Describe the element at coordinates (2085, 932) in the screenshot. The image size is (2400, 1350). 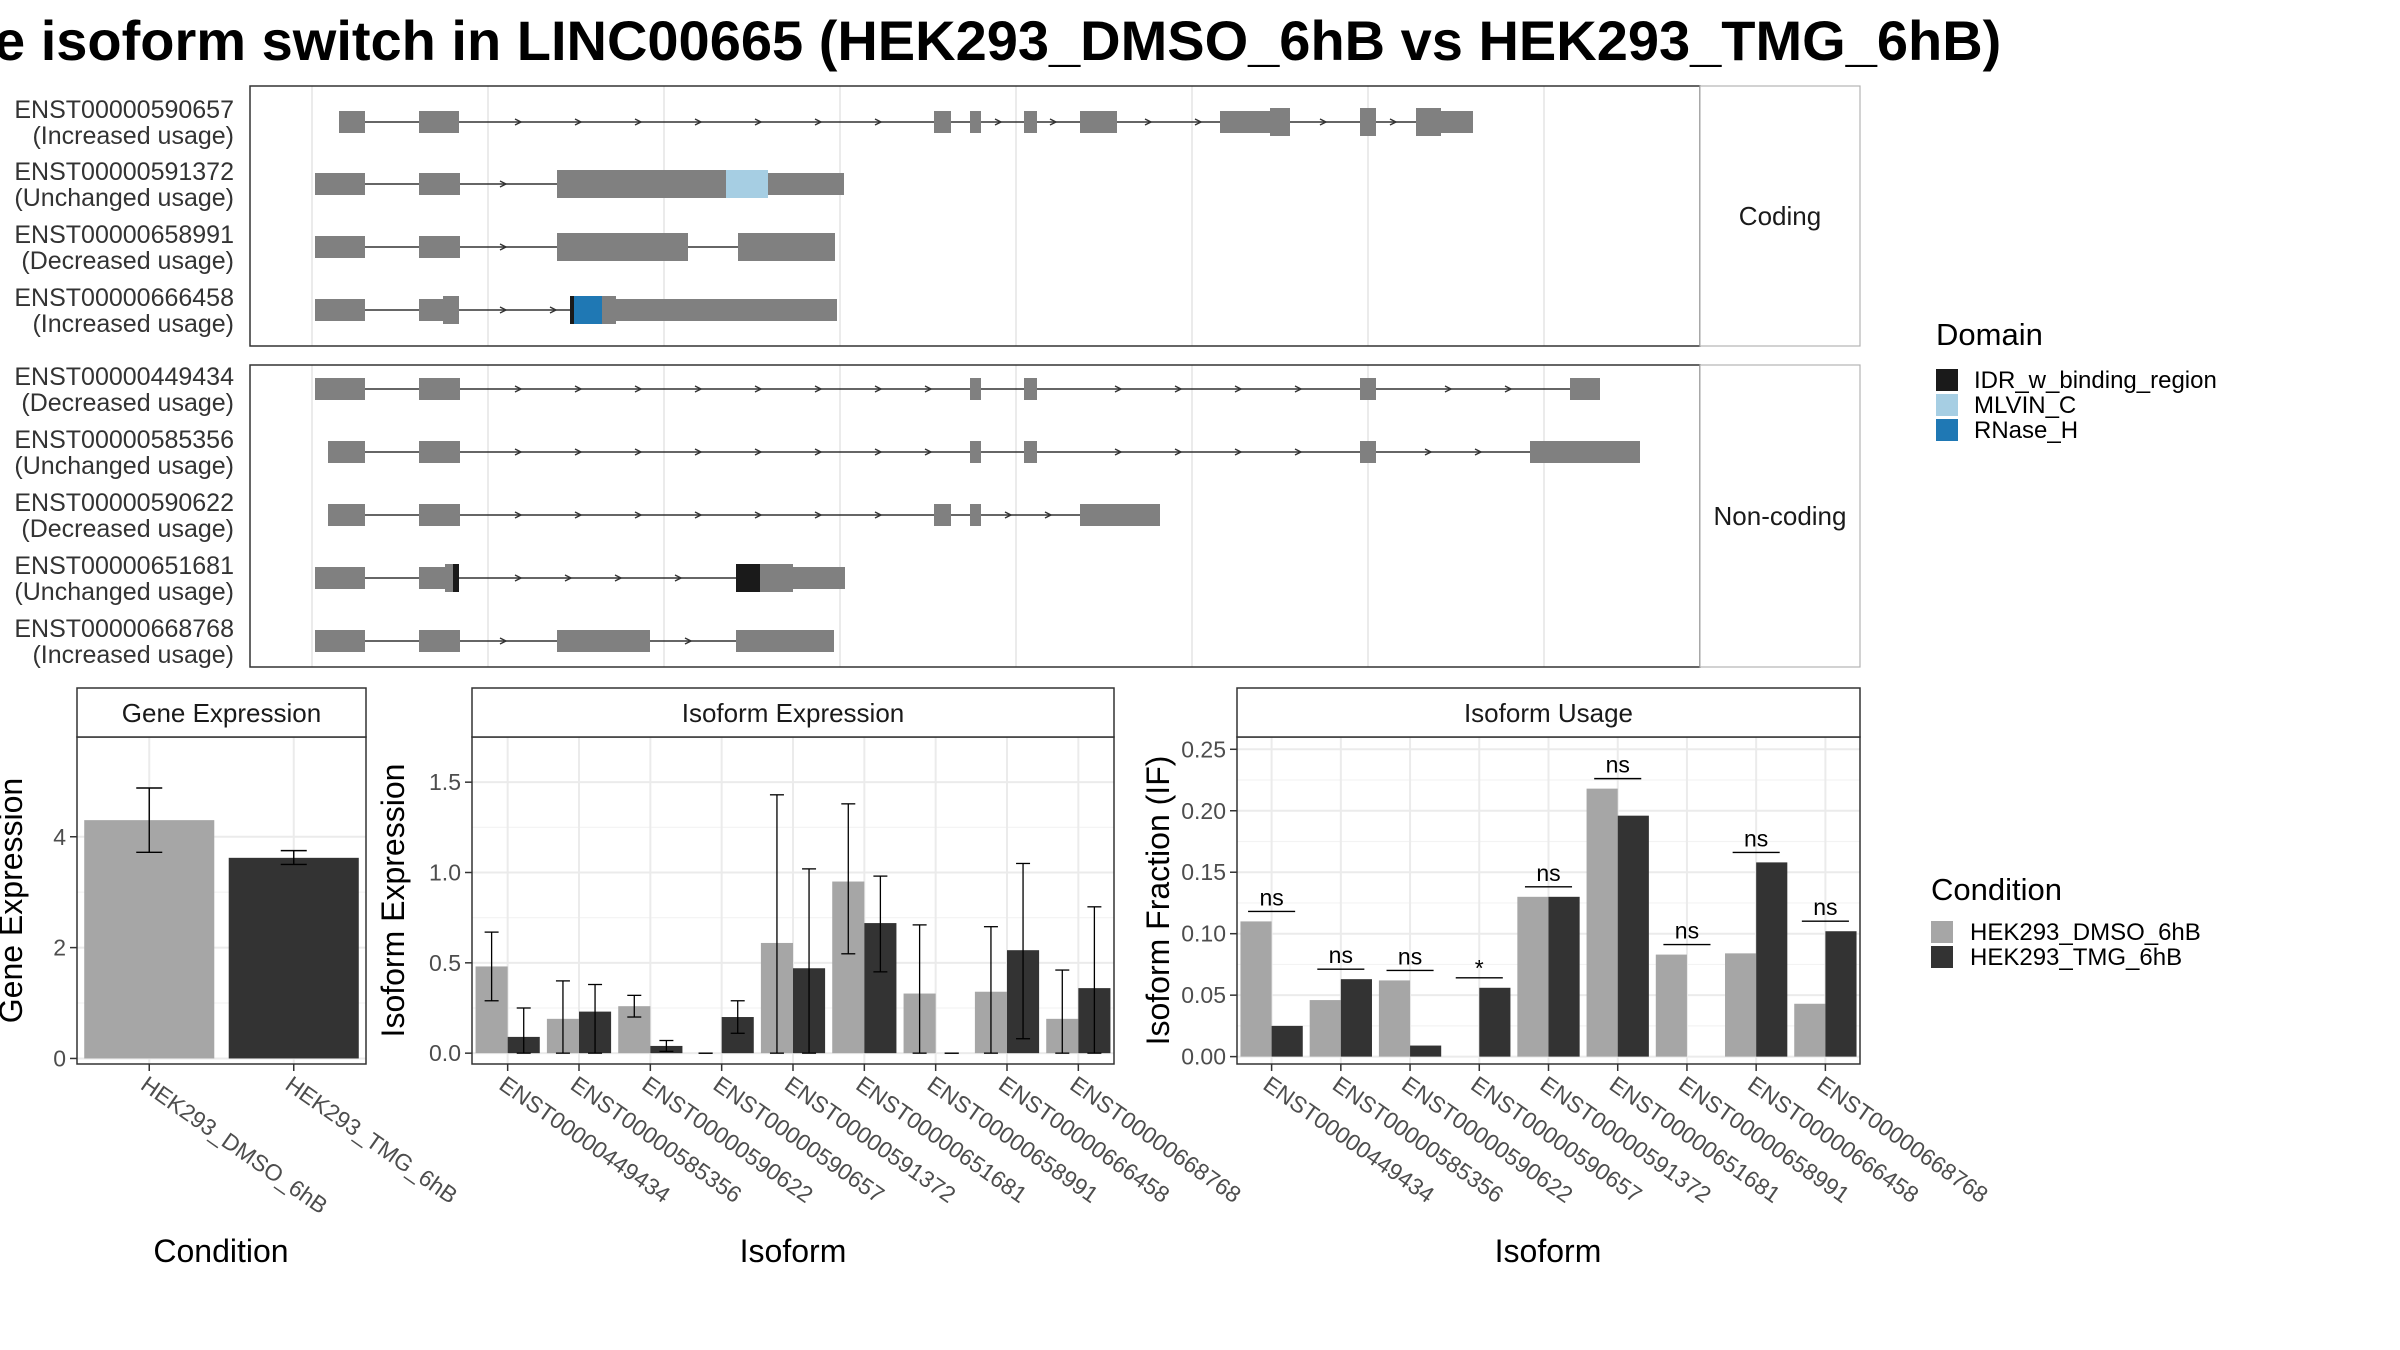
I see `legend-condition-label: HEK293_DMSO_6hB` at that location.